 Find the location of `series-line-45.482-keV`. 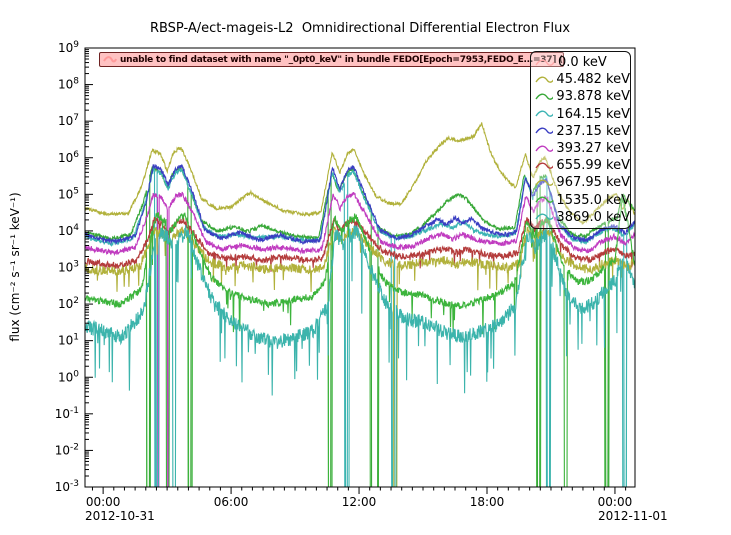

series-line-45.482-keV is located at coordinates (360, 173).